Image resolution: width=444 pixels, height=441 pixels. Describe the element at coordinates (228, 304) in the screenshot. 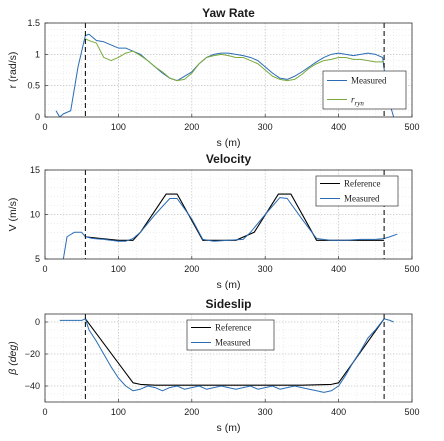

I see `chart-title: Sideslip` at that location.